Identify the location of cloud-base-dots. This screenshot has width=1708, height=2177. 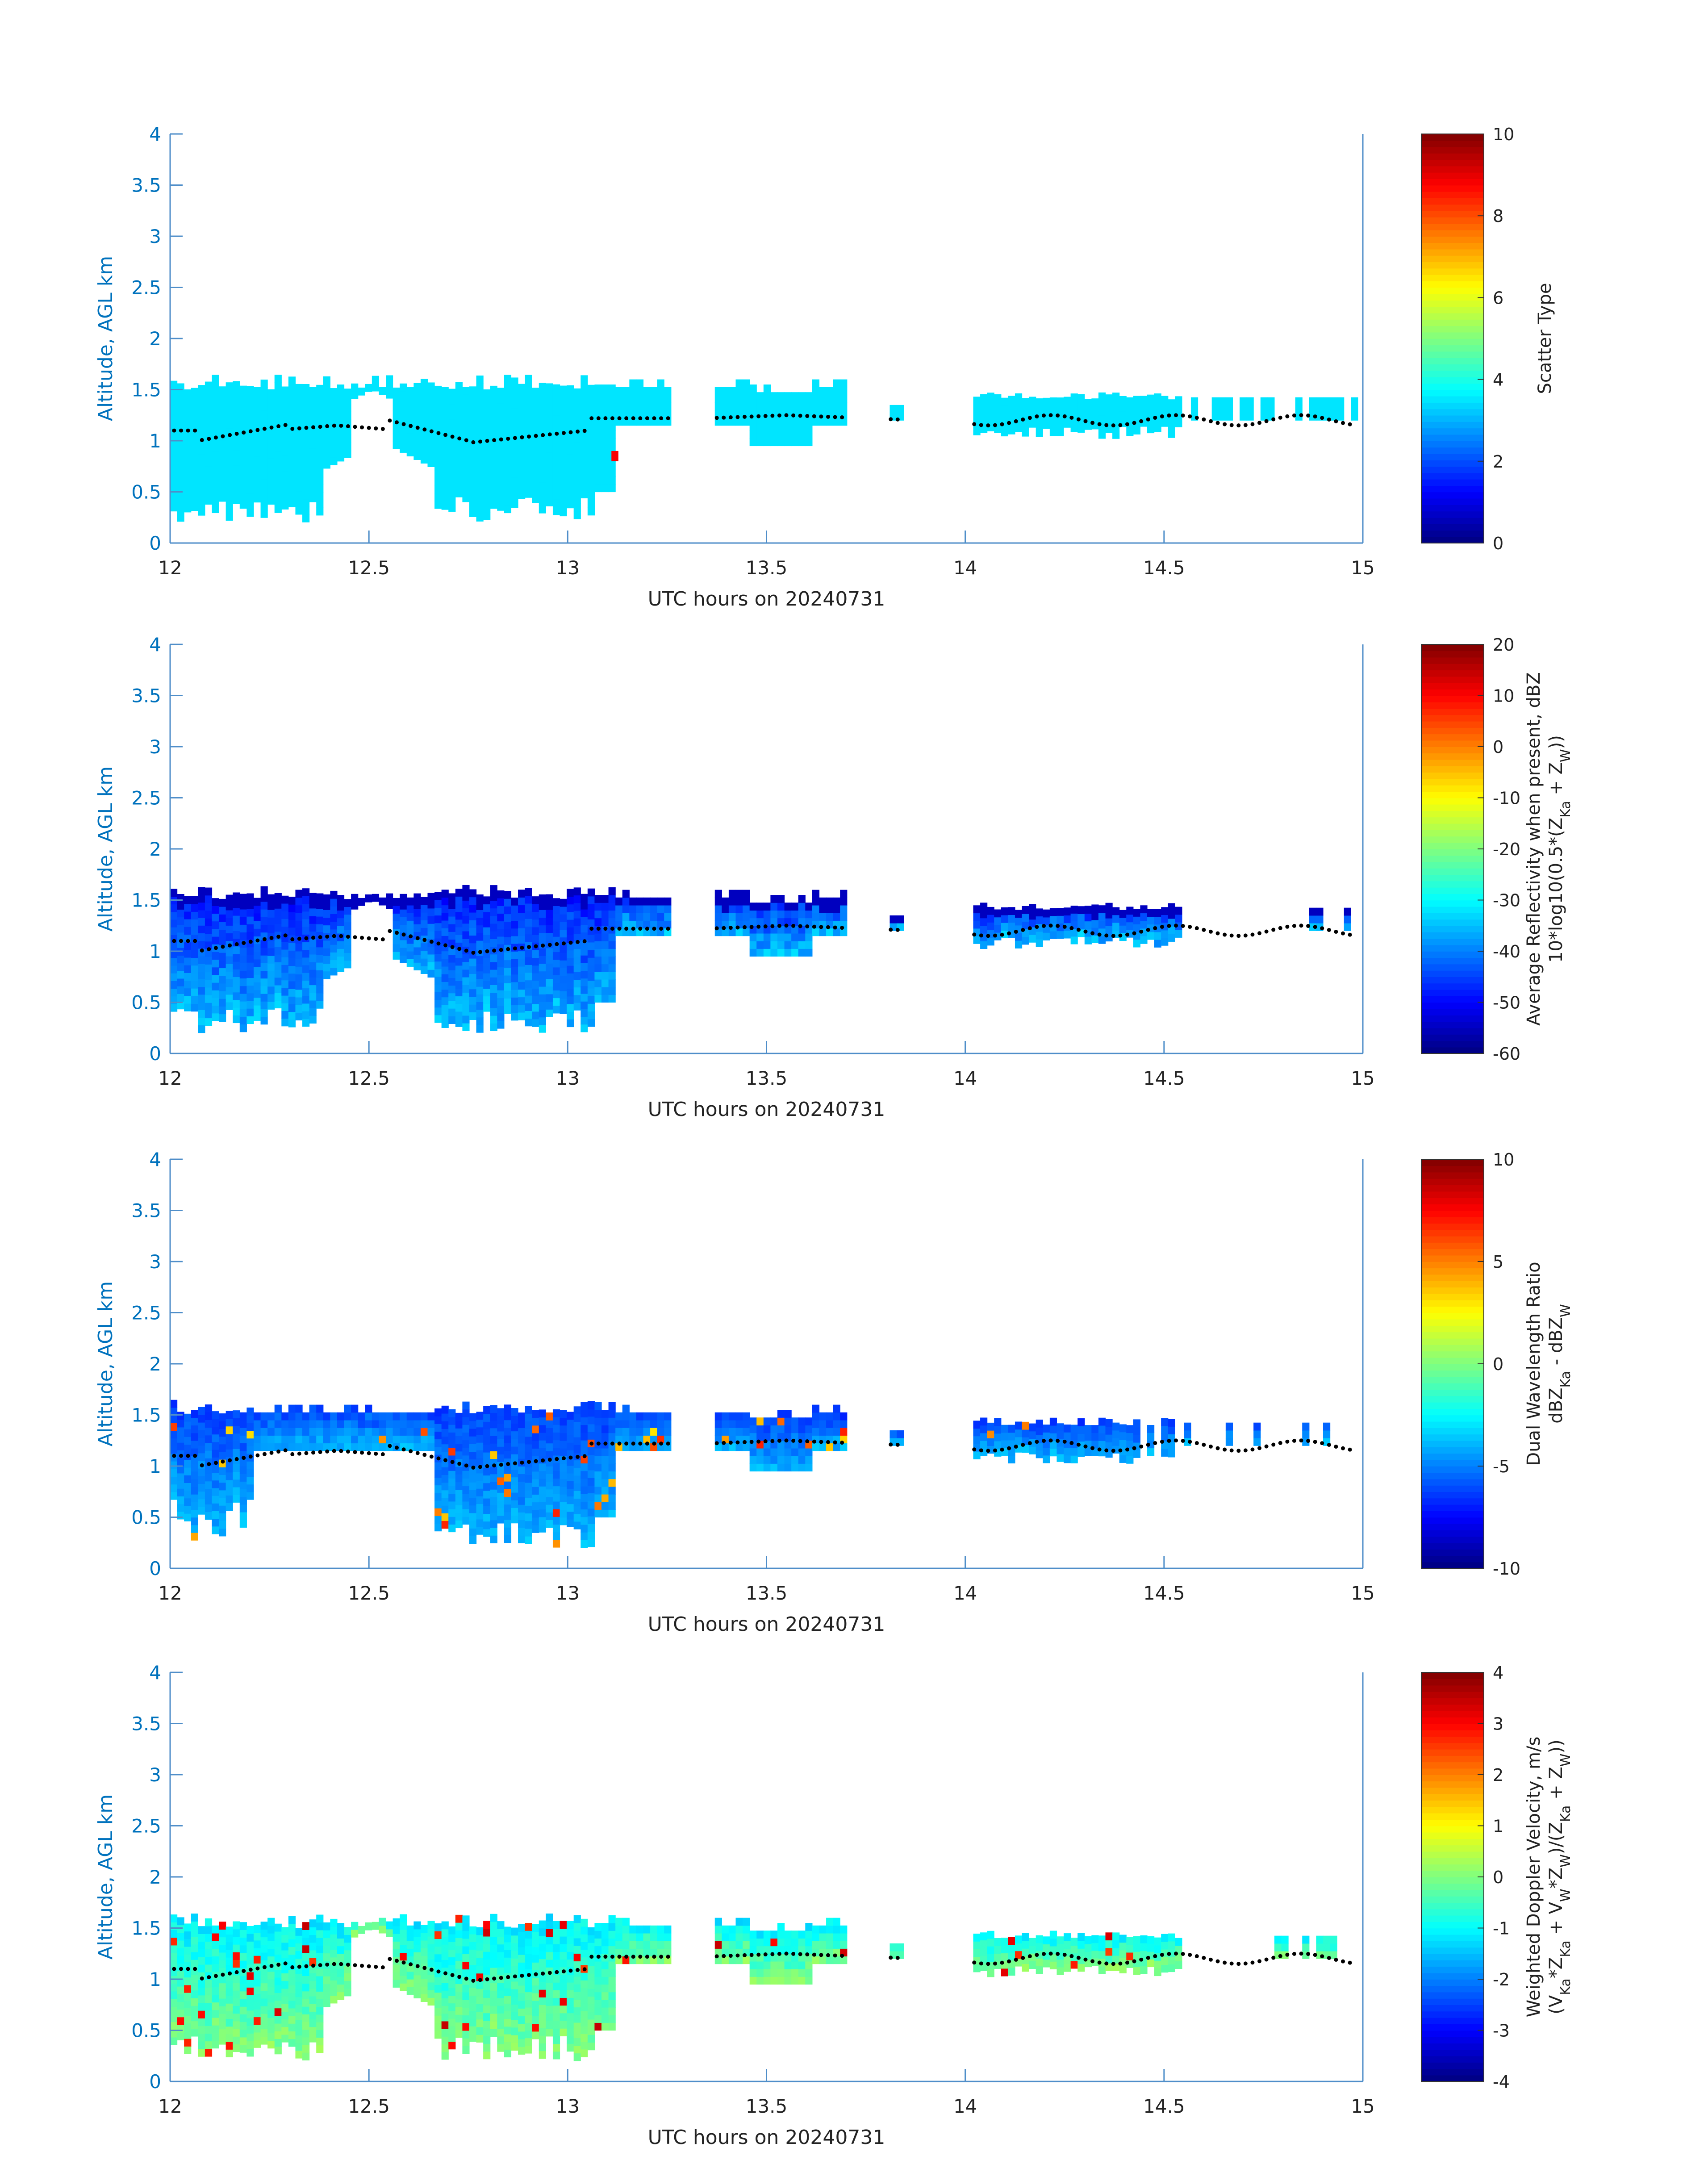
(762, 939).